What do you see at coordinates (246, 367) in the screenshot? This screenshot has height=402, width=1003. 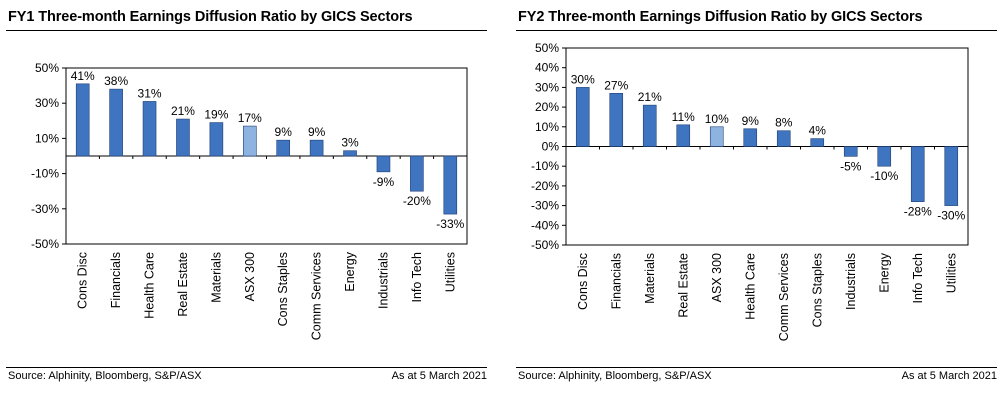 I see `fy1-footer-rule` at bounding box center [246, 367].